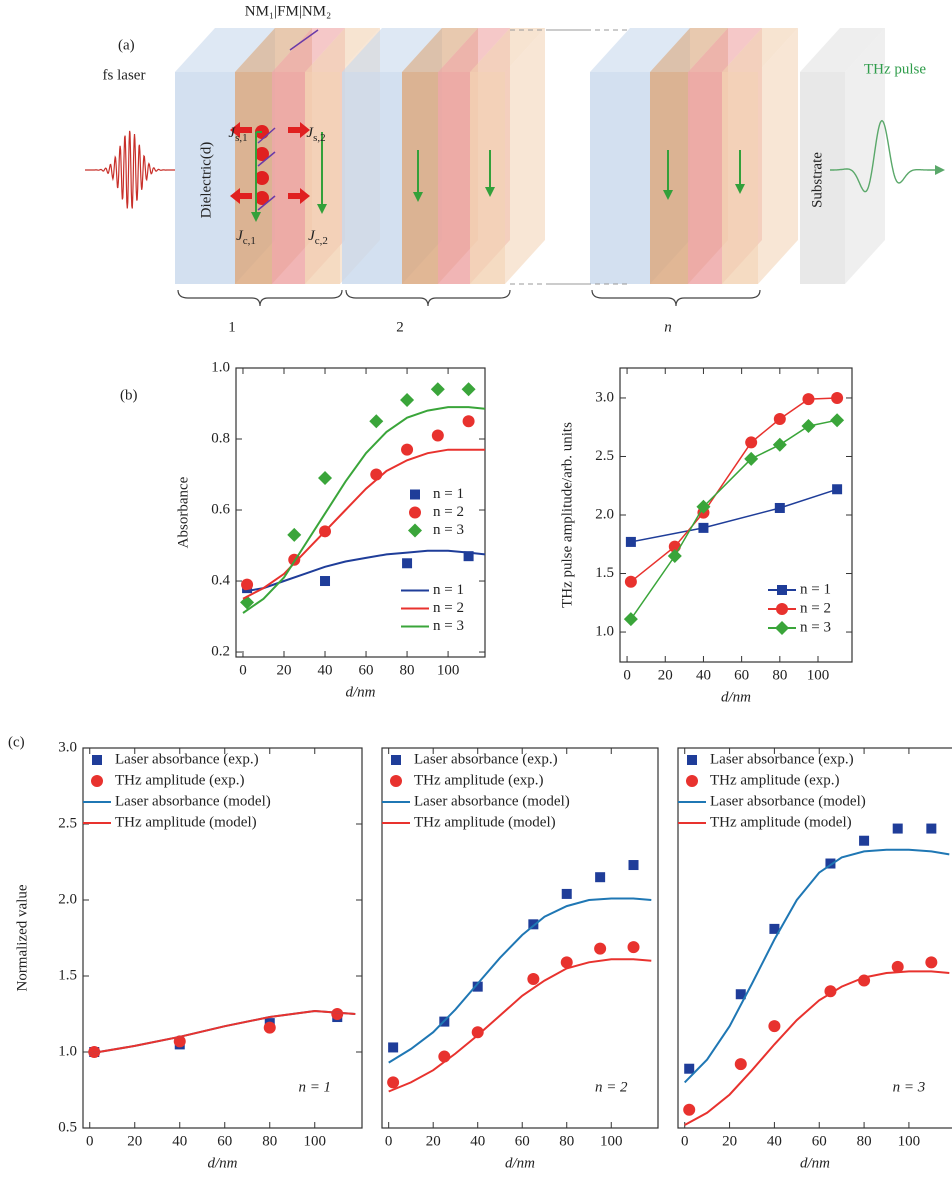  I want to click on x-tick-label: 20, so click(729, 1141).